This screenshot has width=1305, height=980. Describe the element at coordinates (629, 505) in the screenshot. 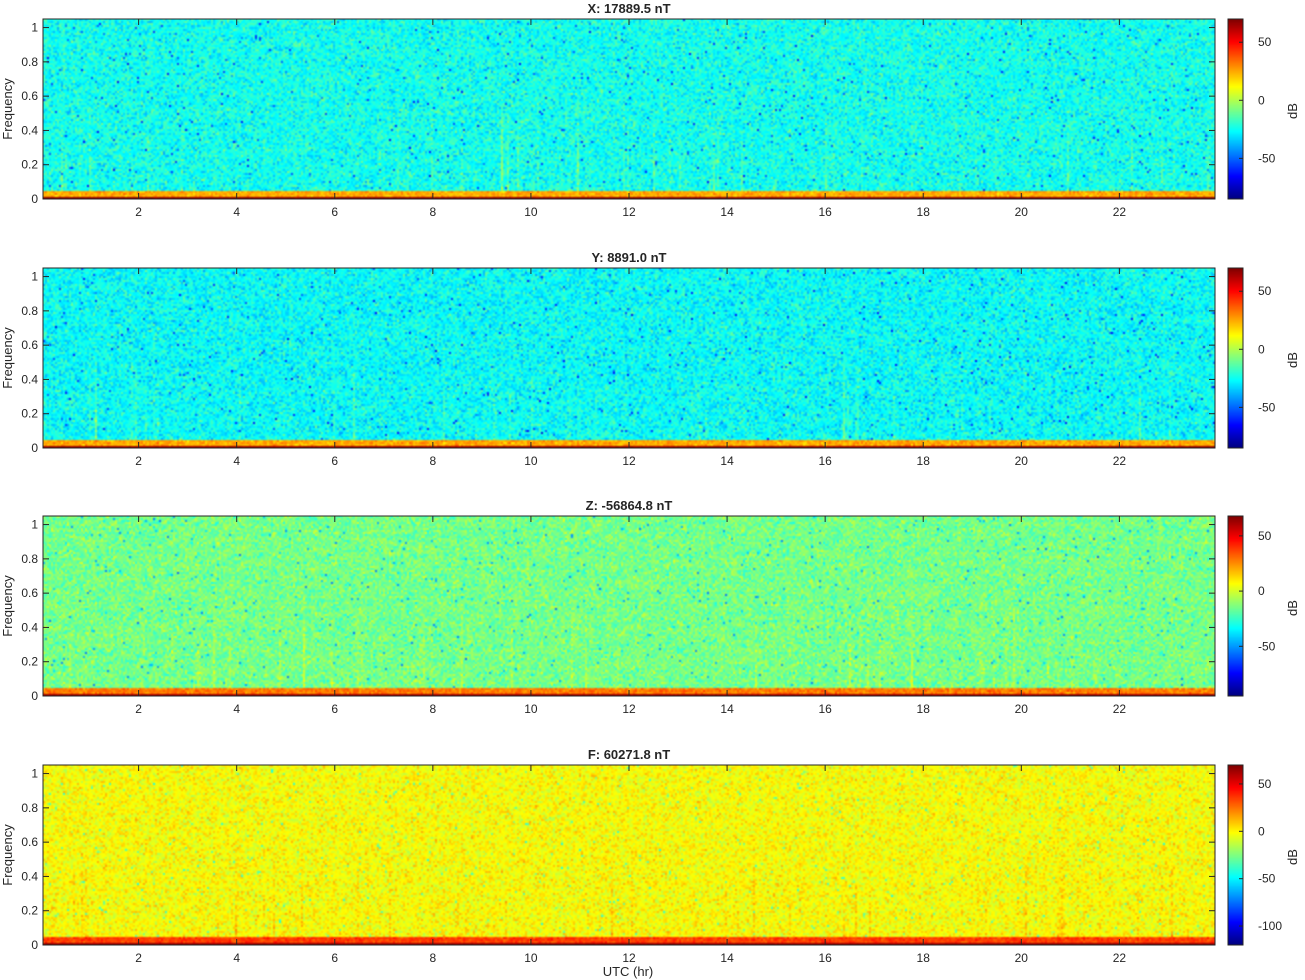

I see `panel-title: Z: -56864.8 nT` at that location.